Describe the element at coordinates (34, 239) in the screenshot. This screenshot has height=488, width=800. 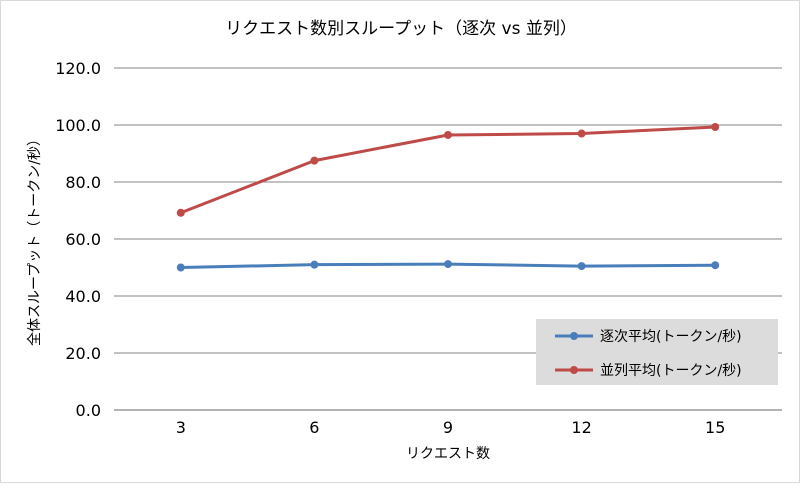
I see `y-axis-label: 全体スループット（トークン/秒）` at that location.